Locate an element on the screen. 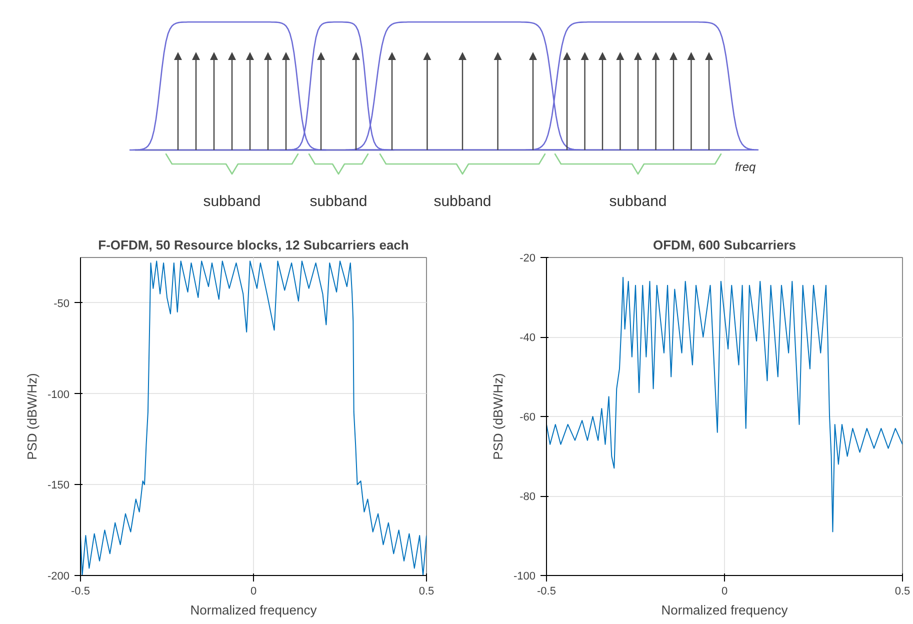  y-tick-label: -40 is located at coordinates (528, 338).